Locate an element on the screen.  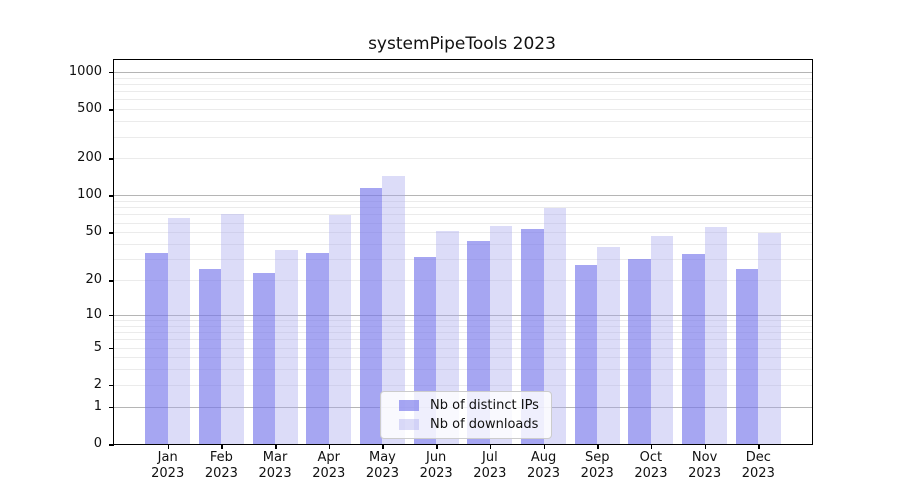
x-tick-label: Feb 2023 is located at coordinates (221, 465).